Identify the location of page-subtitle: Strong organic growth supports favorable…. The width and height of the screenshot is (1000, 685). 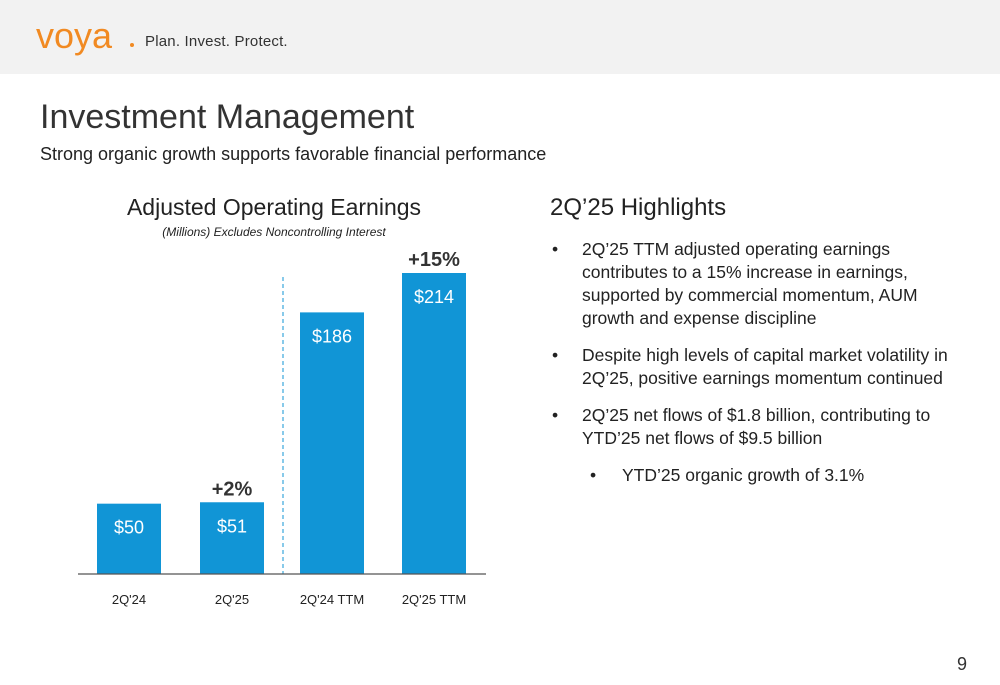
(293, 154).